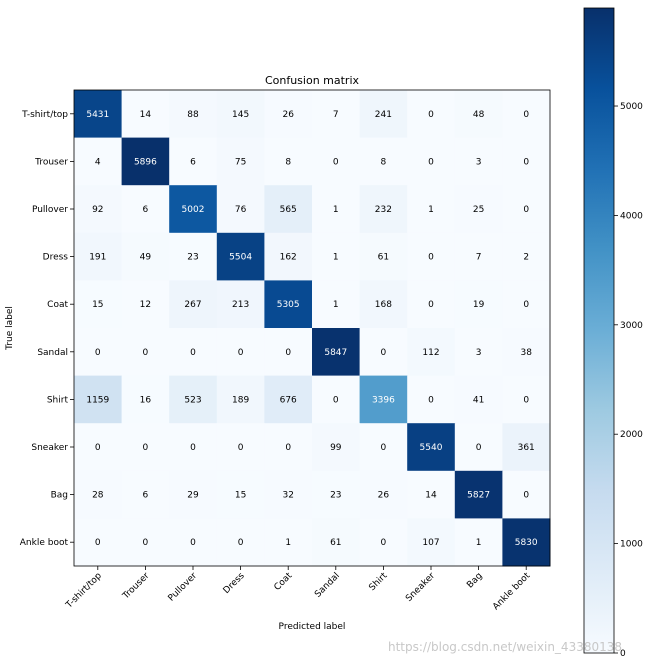 This screenshot has height=664, width=650. I want to click on cell-value-label: 16, so click(146, 400).